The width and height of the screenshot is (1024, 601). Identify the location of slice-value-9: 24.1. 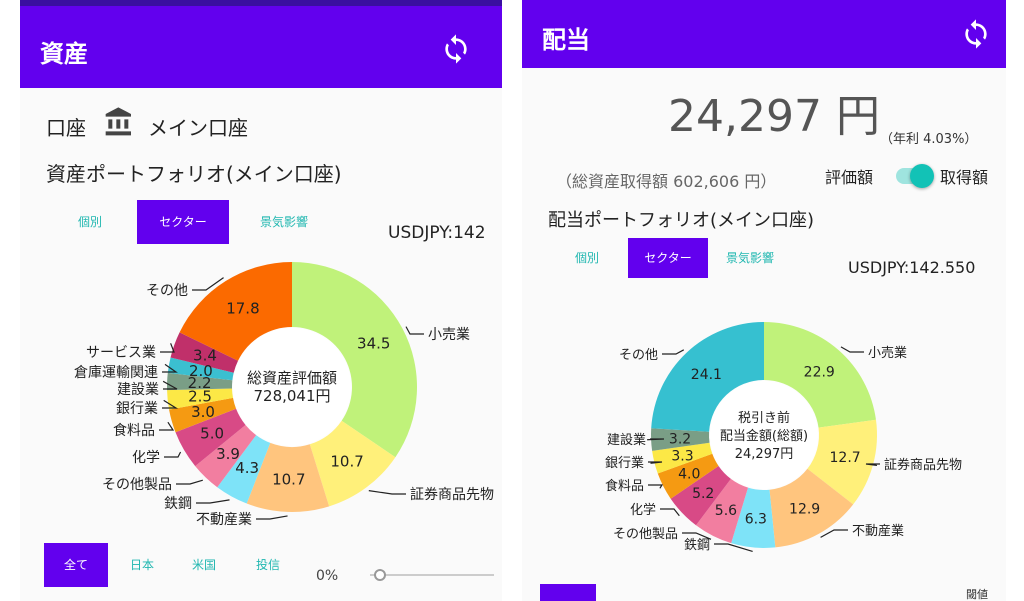
(706, 375).